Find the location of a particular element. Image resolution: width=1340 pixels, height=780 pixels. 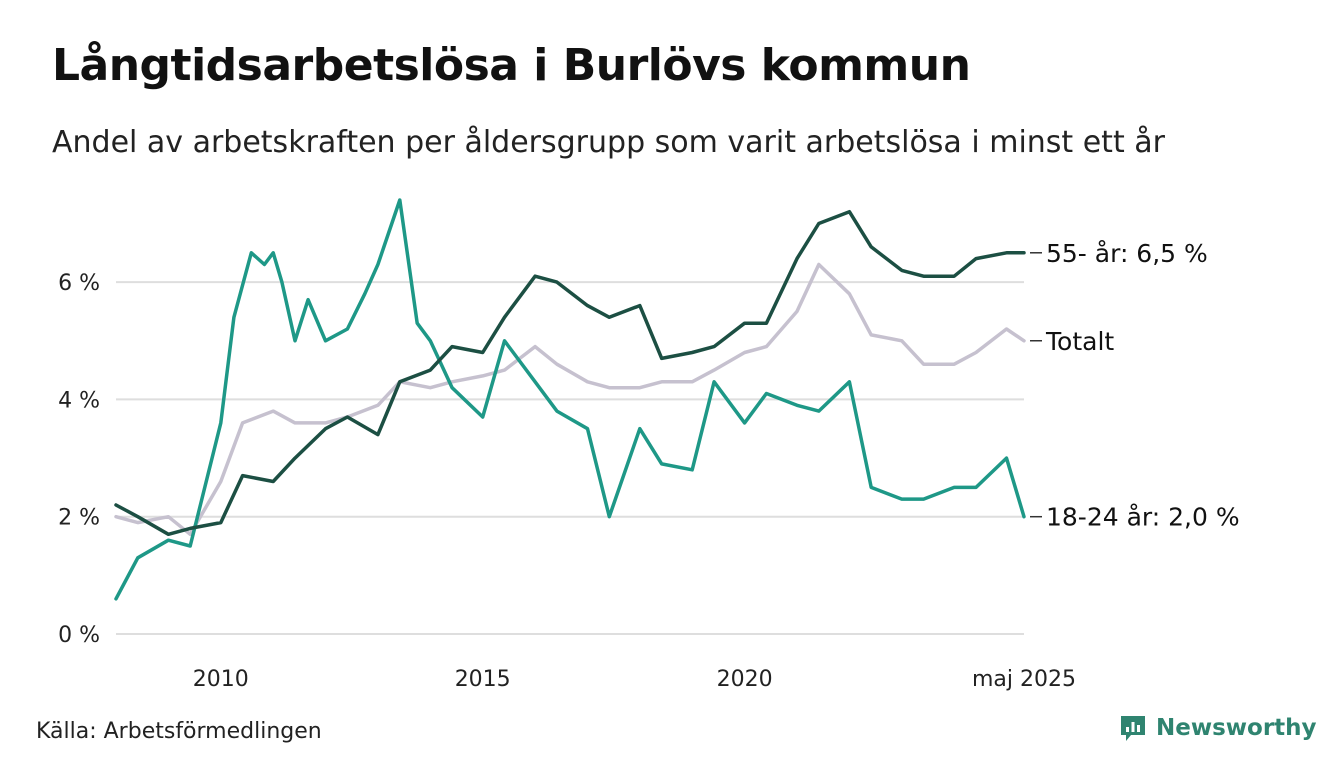

series-end-label: 18-24 år: 2,0 % is located at coordinates (1143, 517).